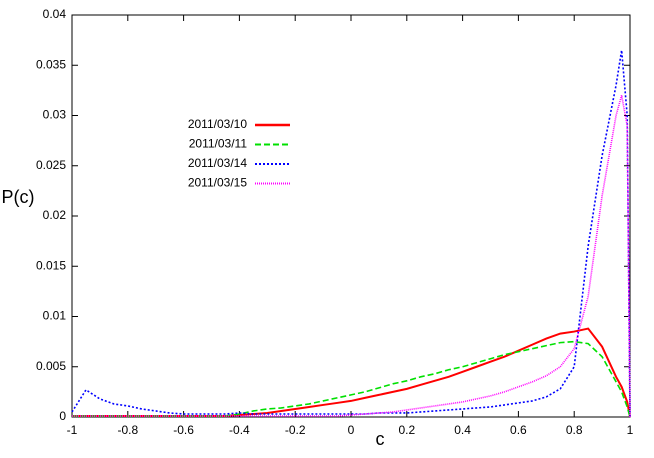 The height and width of the screenshot is (458, 654). I want to click on x-tick-label: -0.2, so click(295, 430).